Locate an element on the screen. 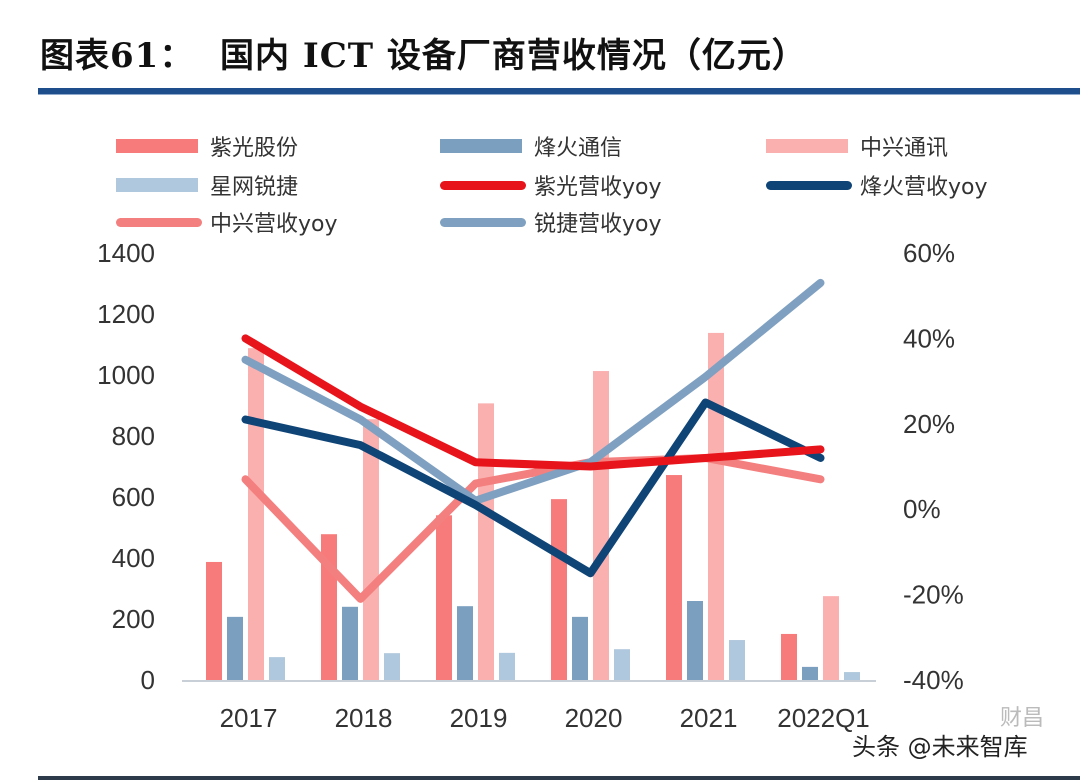 The image size is (1080, 780). x-tick-label: 2017 is located at coordinates (249, 718).